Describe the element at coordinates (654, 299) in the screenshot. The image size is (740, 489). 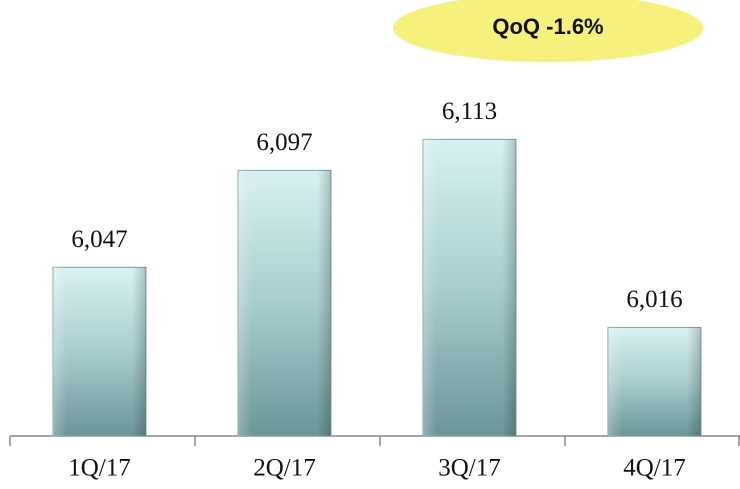
I see `value-label: 6,016` at that location.